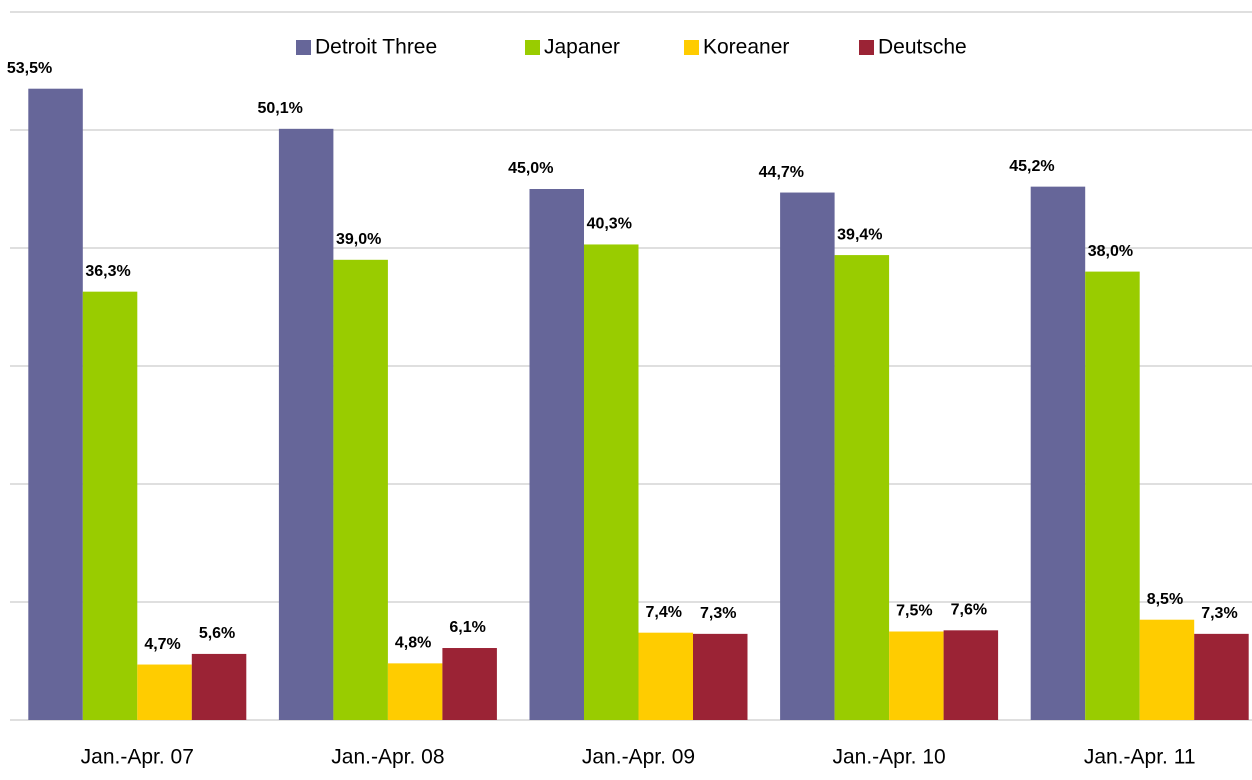 The image size is (1252, 780). I want to click on data-label: 45,0%, so click(530, 168).